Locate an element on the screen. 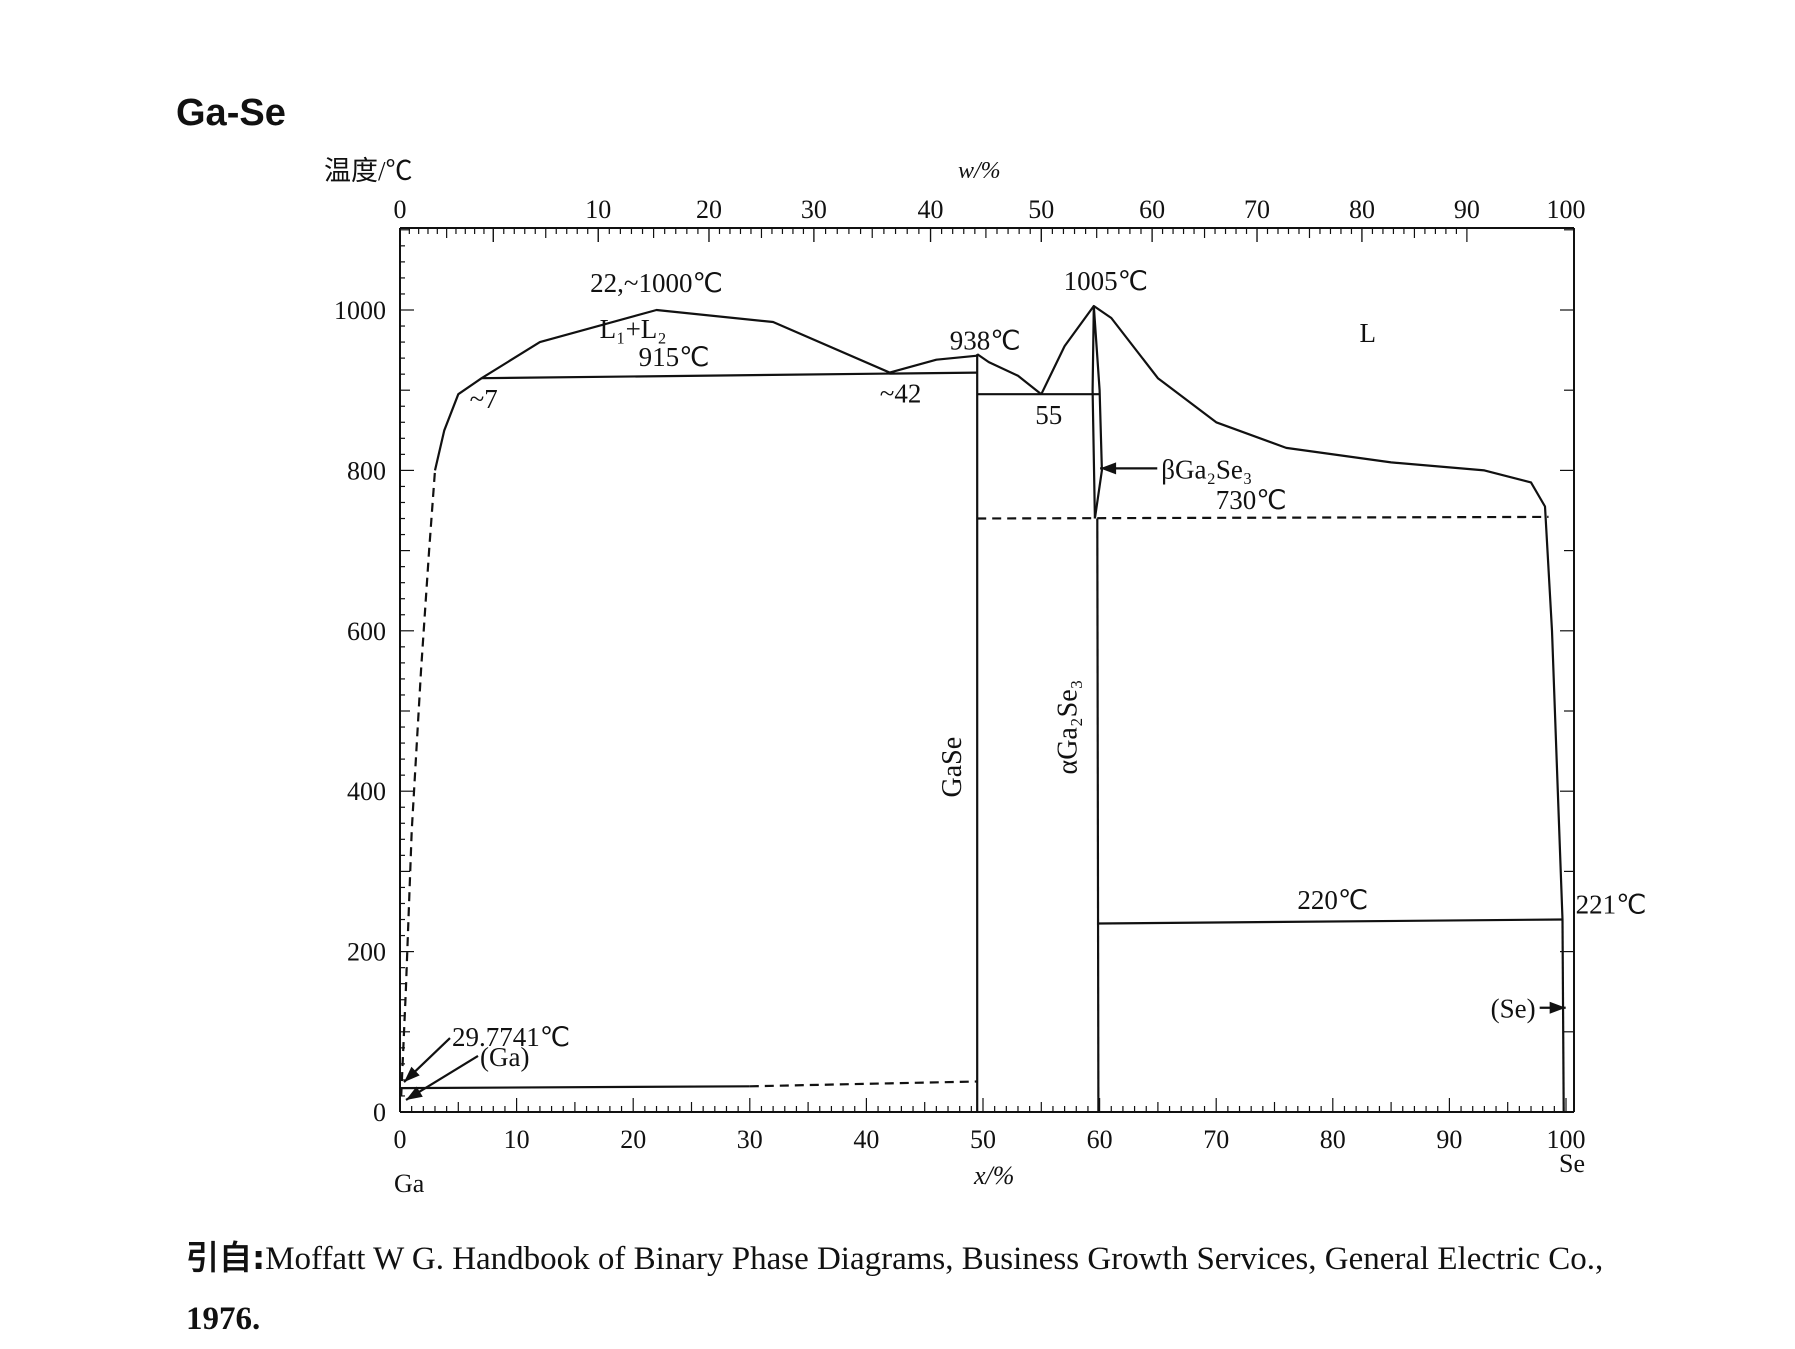 Image resolution: width=1795 pixels, height=1349 pixels. x2-tick-label: 30 is located at coordinates (814, 209).